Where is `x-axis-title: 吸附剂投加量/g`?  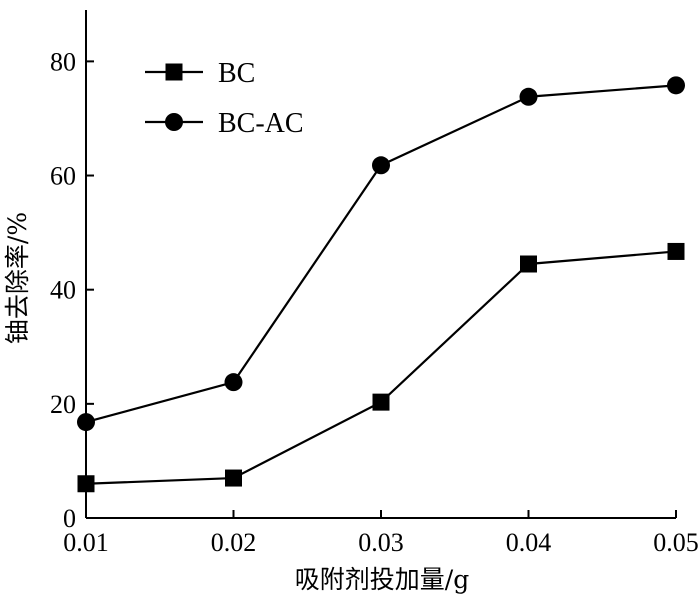 x-axis-title: 吸附剂投加量/g is located at coordinates (382, 579).